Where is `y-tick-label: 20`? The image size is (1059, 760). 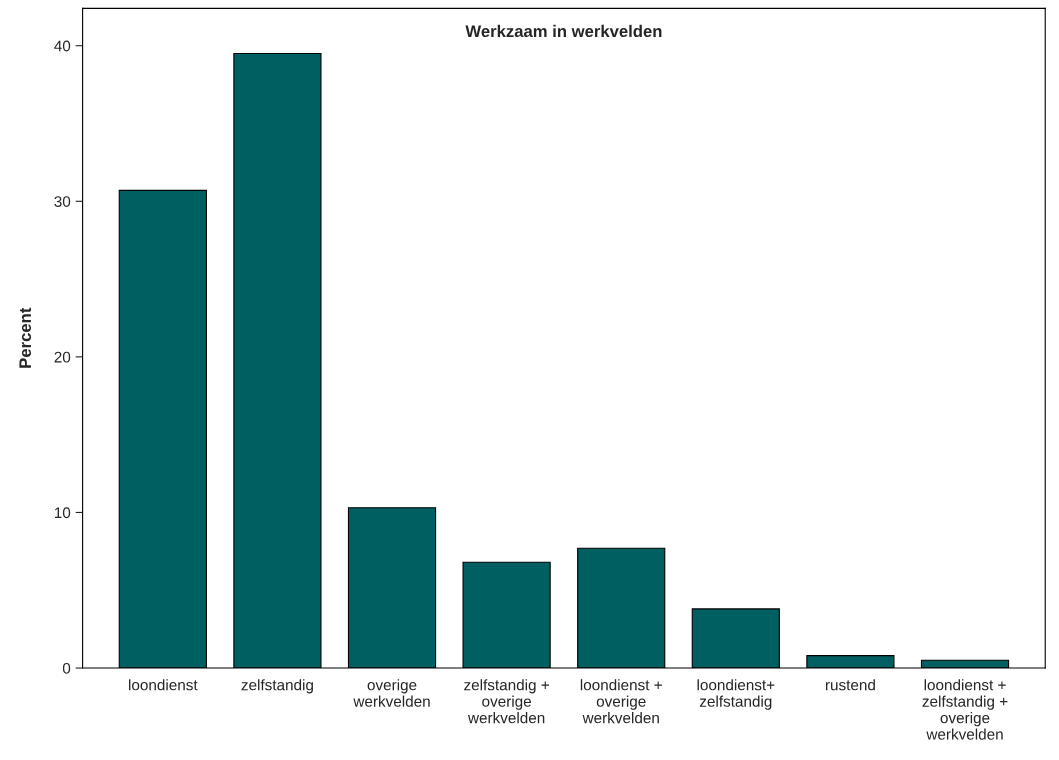
y-tick-label: 20 is located at coordinates (62, 357).